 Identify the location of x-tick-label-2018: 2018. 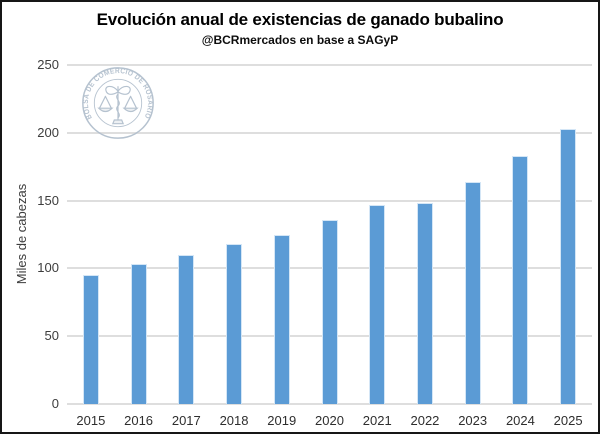
(234, 420).